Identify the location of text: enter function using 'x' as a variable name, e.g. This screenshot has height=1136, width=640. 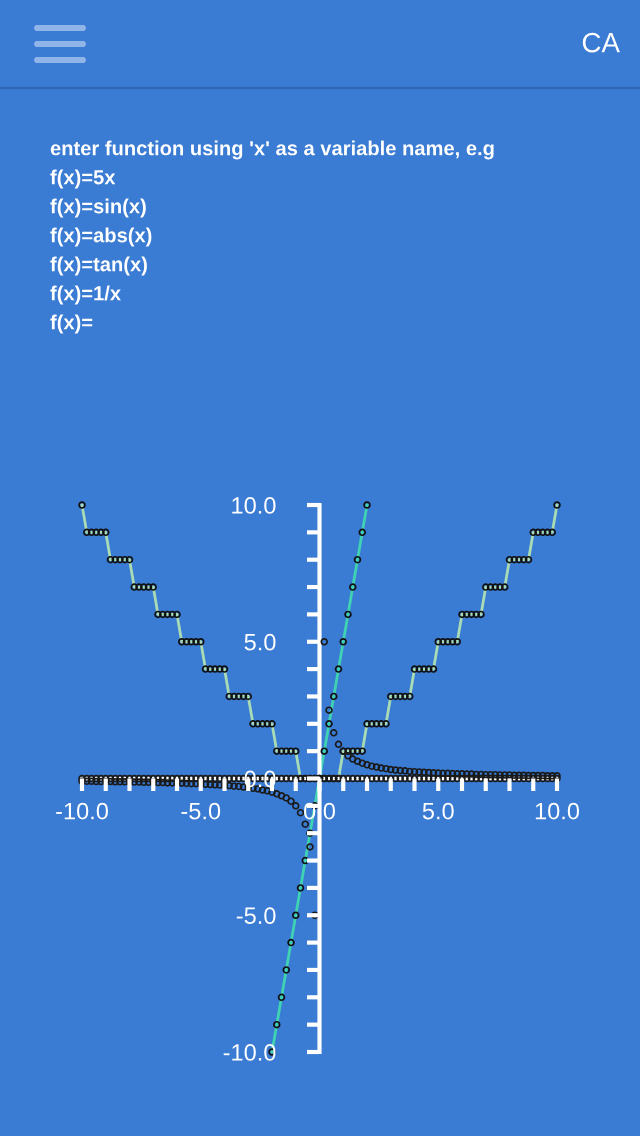
(272, 150).